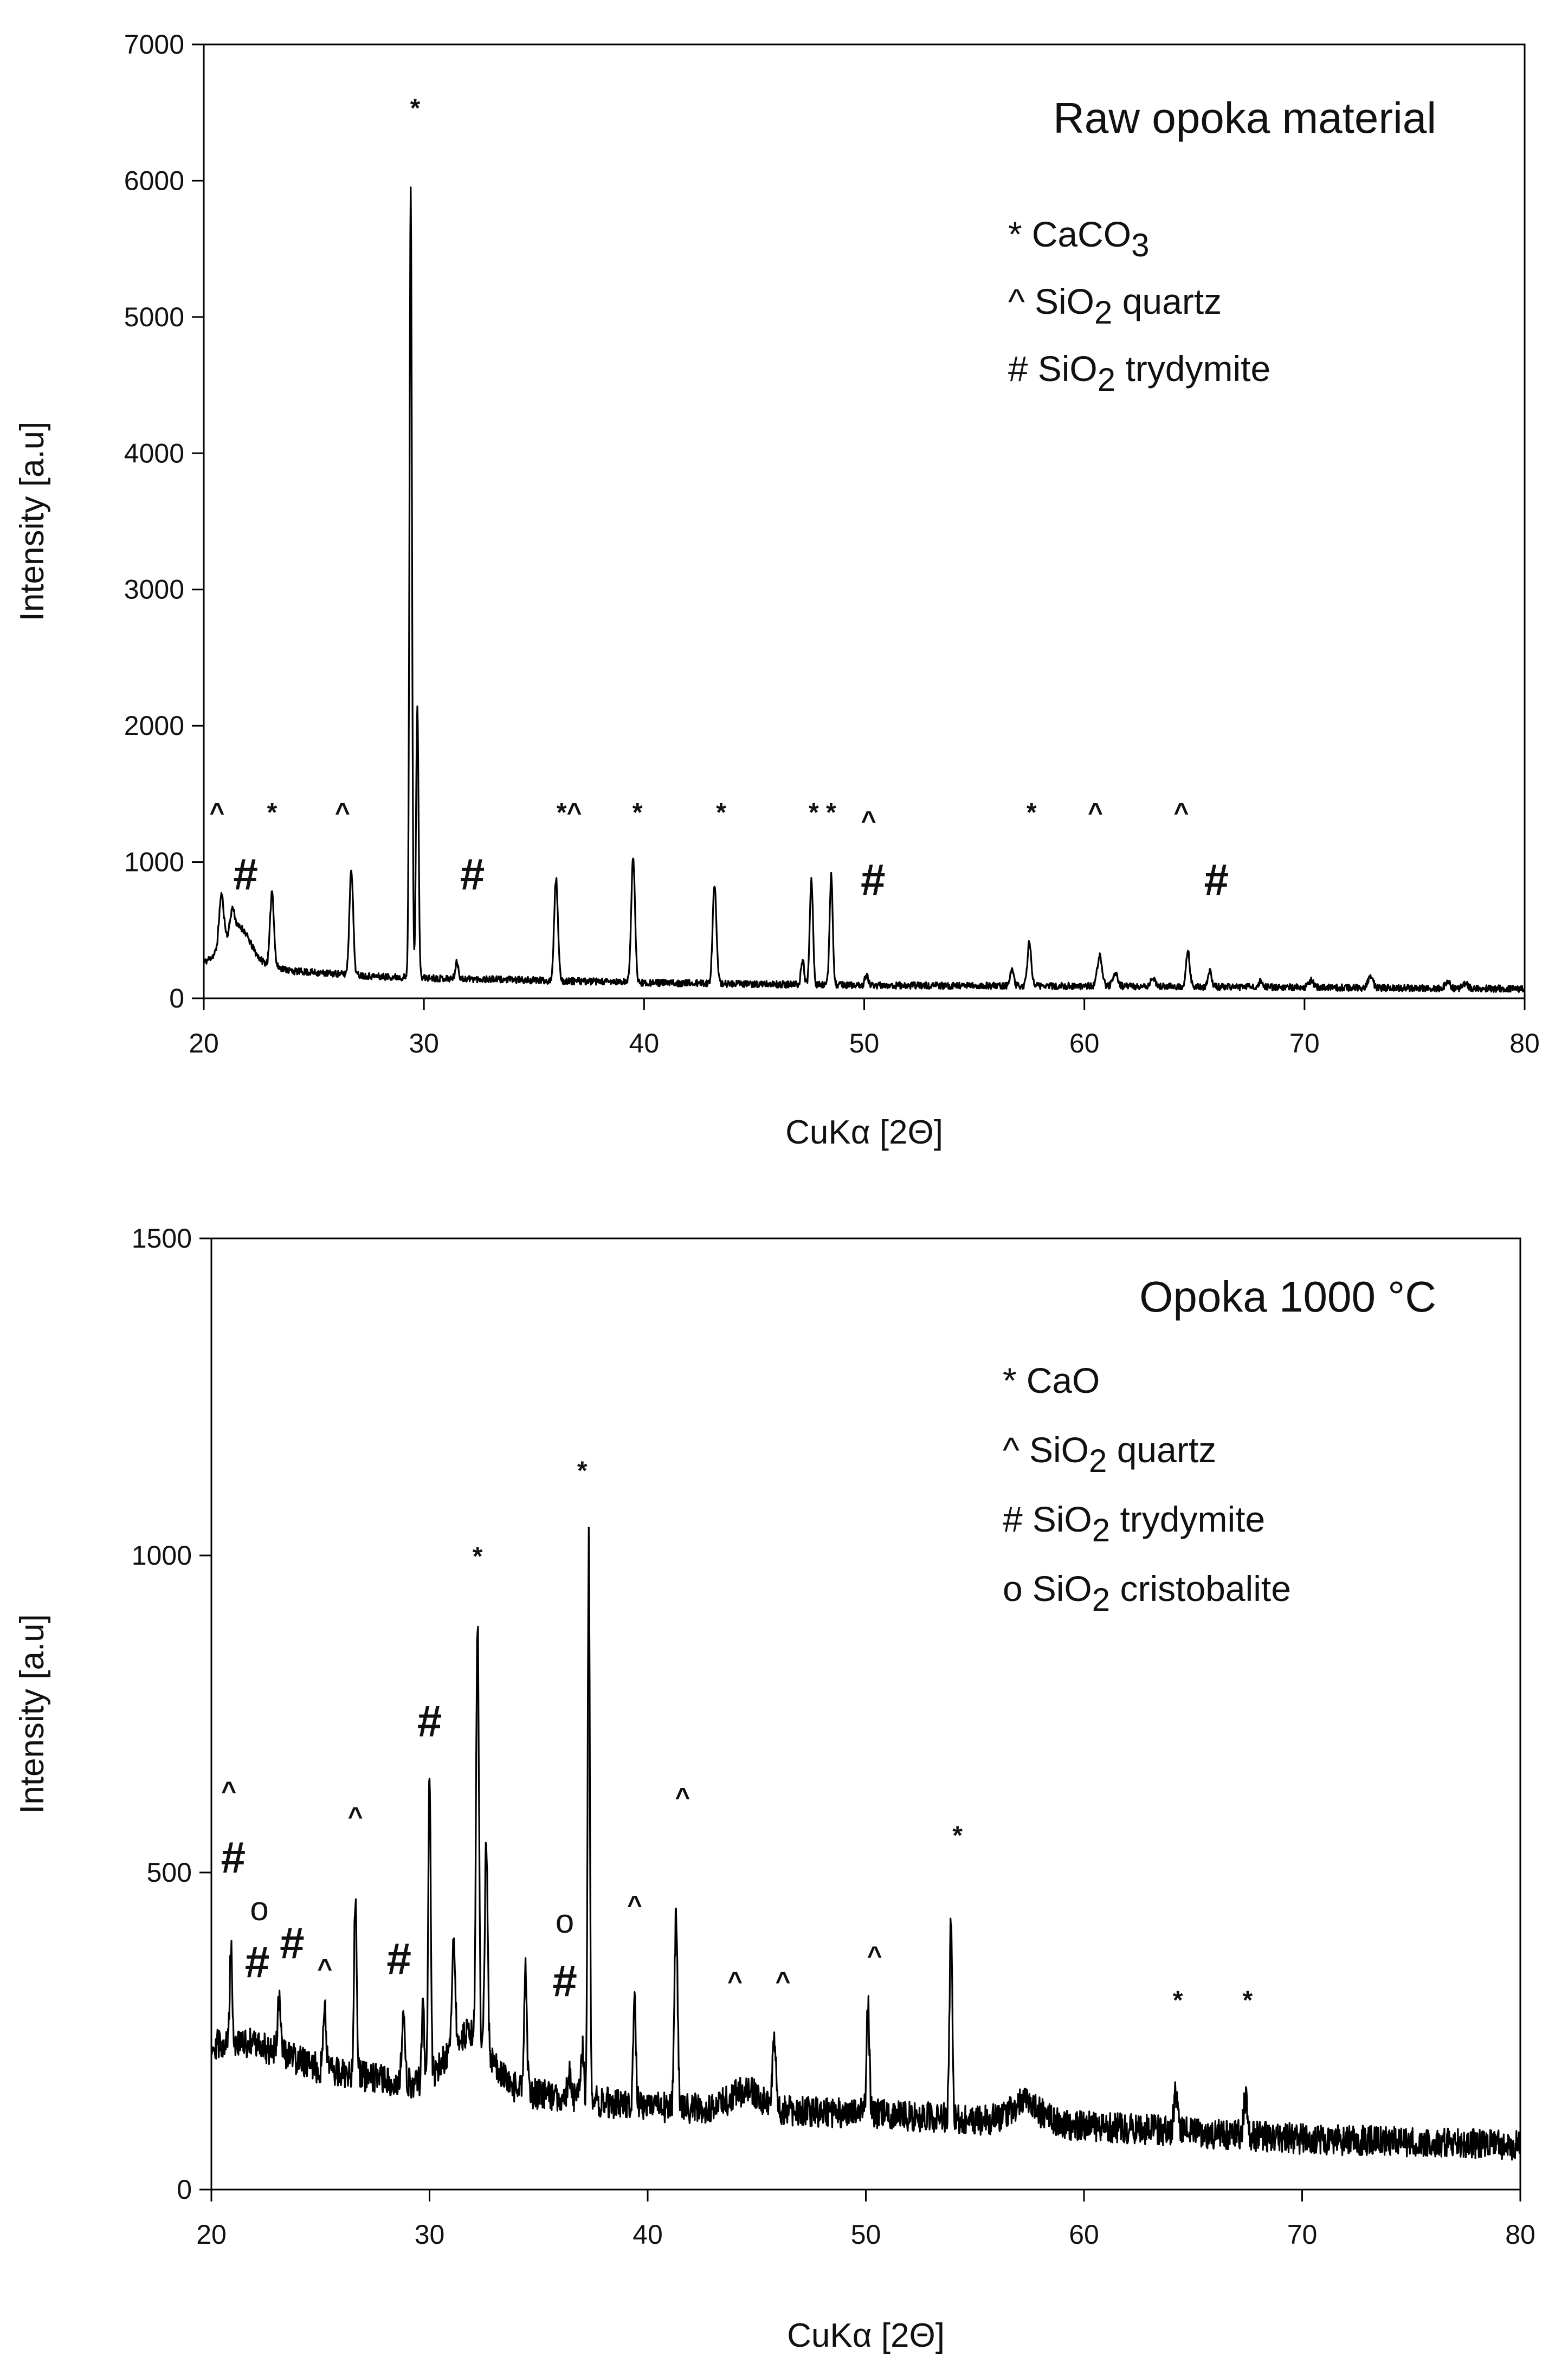 The height and width of the screenshot is (2363, 1568). I want to click on y-tick-label: 7000, so click(154, 44).